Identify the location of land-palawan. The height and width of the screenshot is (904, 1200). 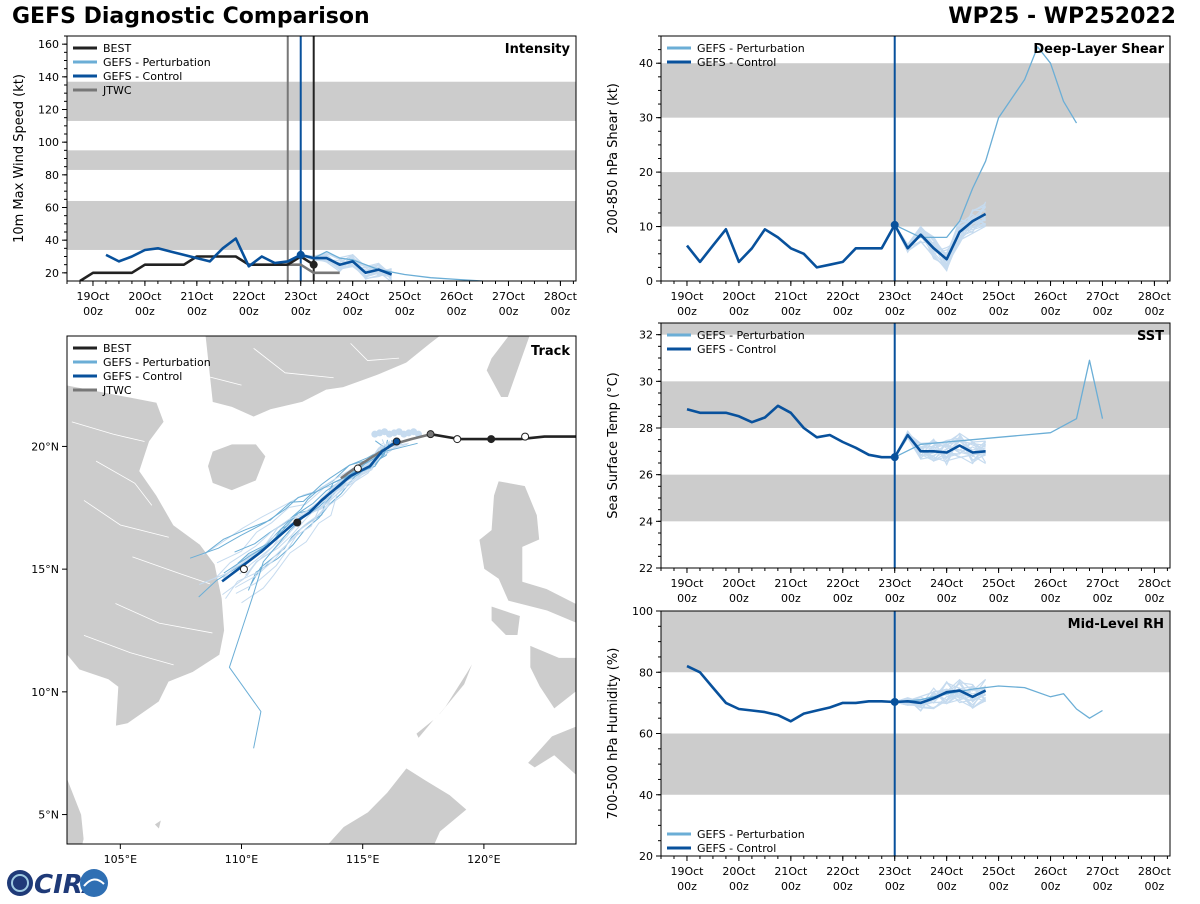
(445, 699).